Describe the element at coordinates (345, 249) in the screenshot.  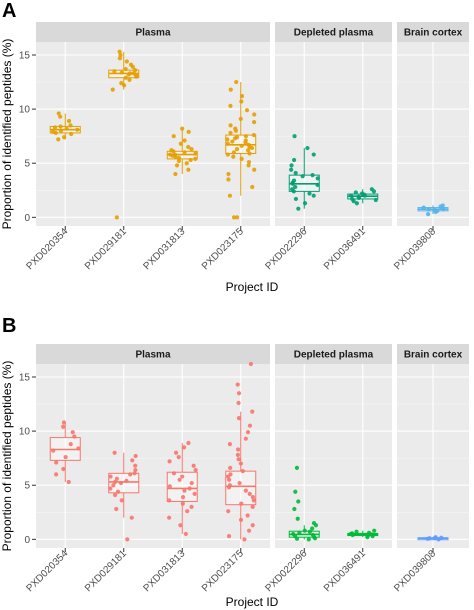
I see `x-tick-label: PXD036491` at that location.